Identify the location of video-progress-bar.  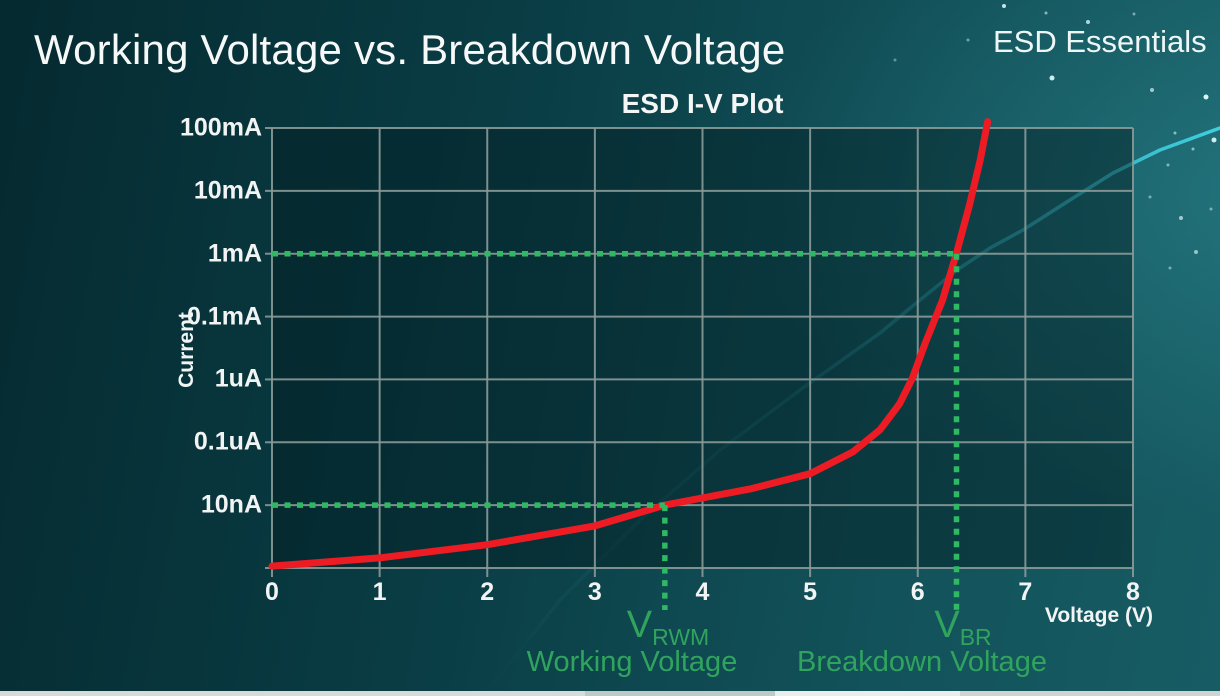
(610, 693).